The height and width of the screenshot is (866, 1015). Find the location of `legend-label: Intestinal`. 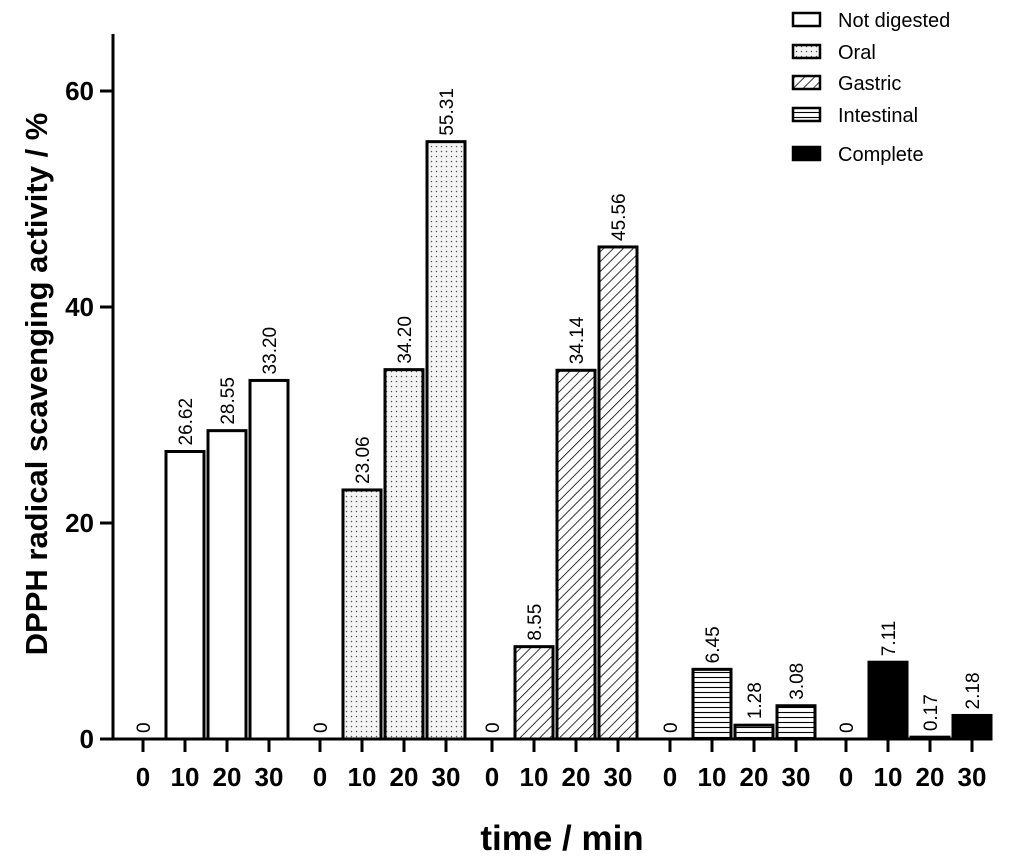

legend-label: Intestinal is located at coordinates (878, 116).